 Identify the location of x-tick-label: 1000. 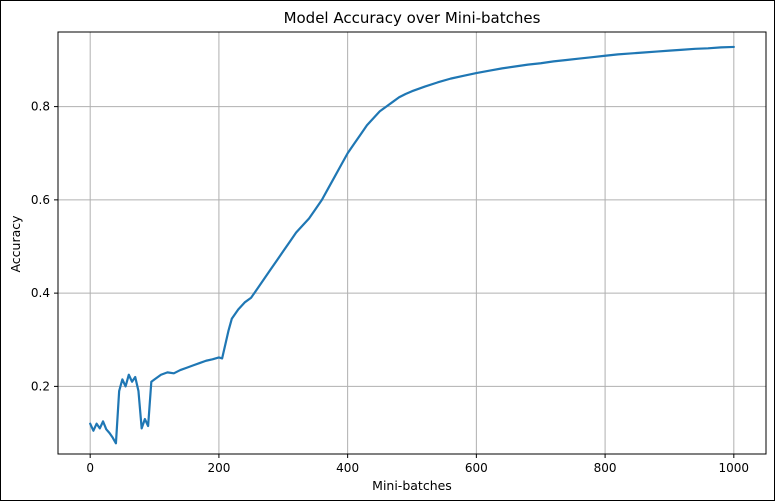
(734, 468).